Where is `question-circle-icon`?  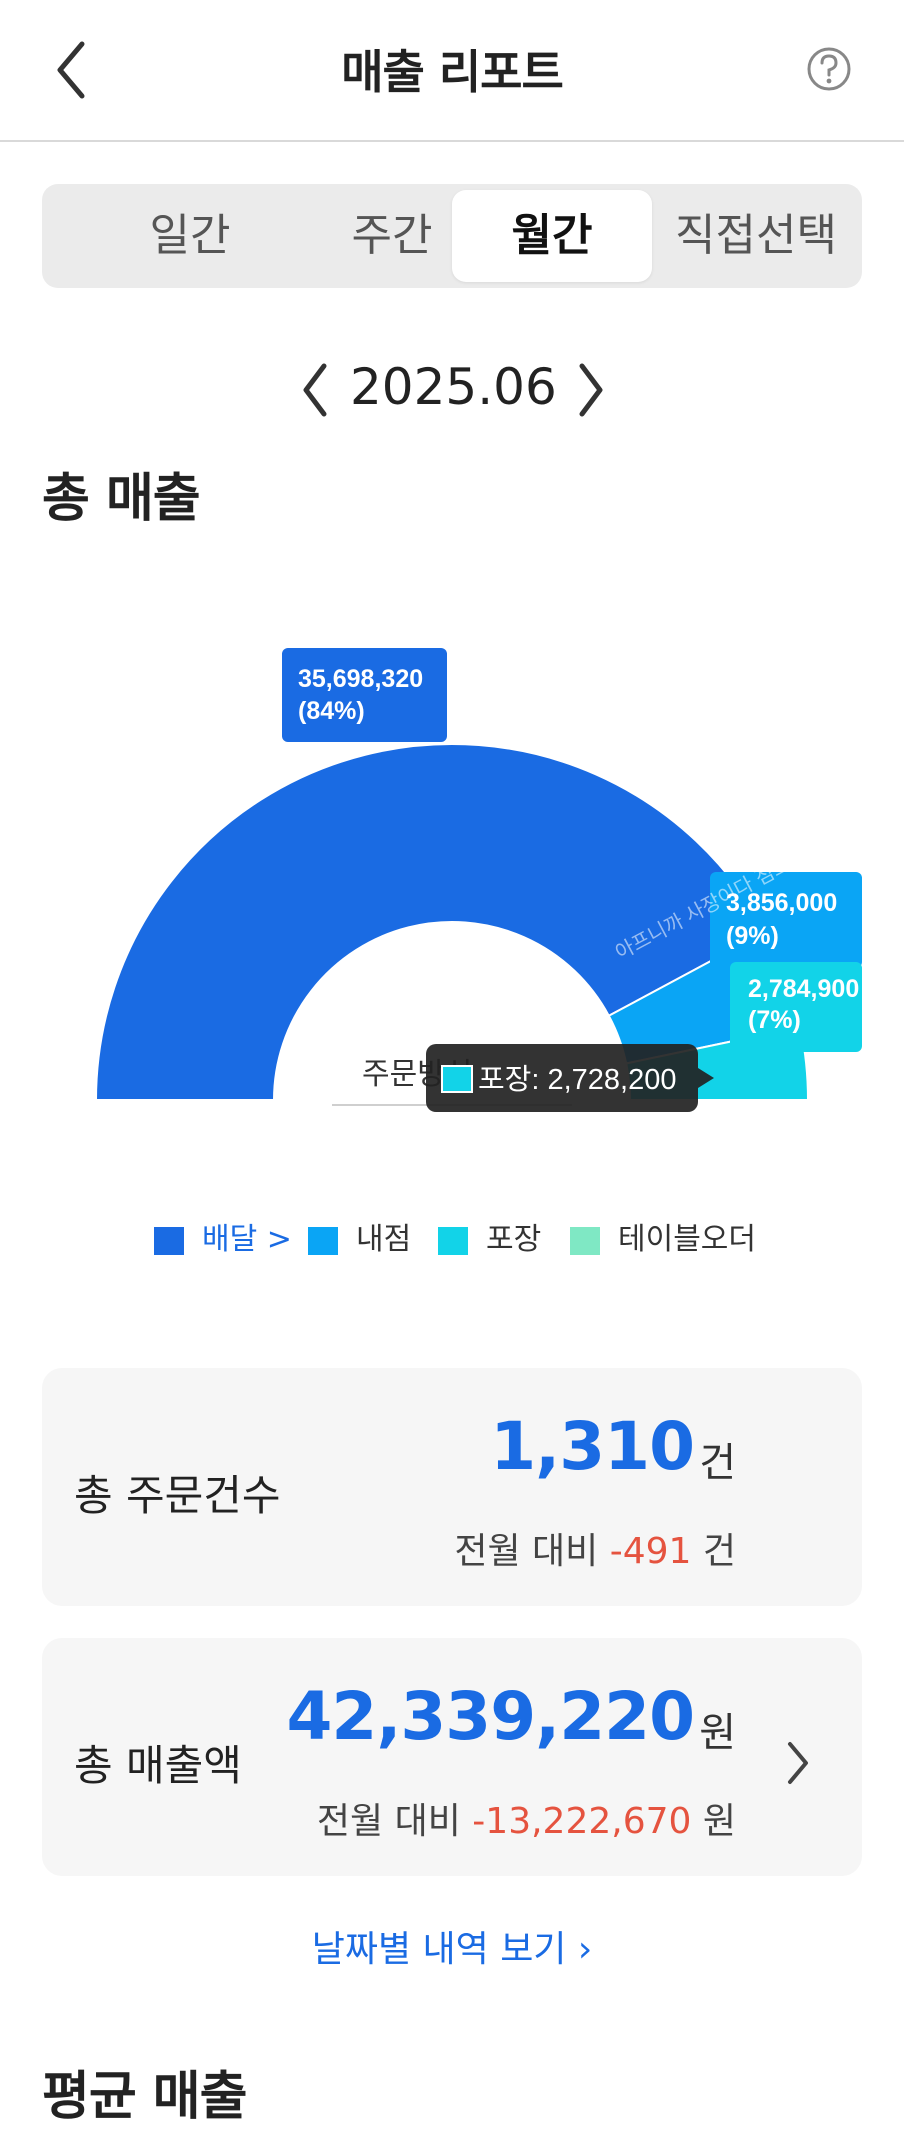 question-circle-icon is located at coordinates (829, 69).